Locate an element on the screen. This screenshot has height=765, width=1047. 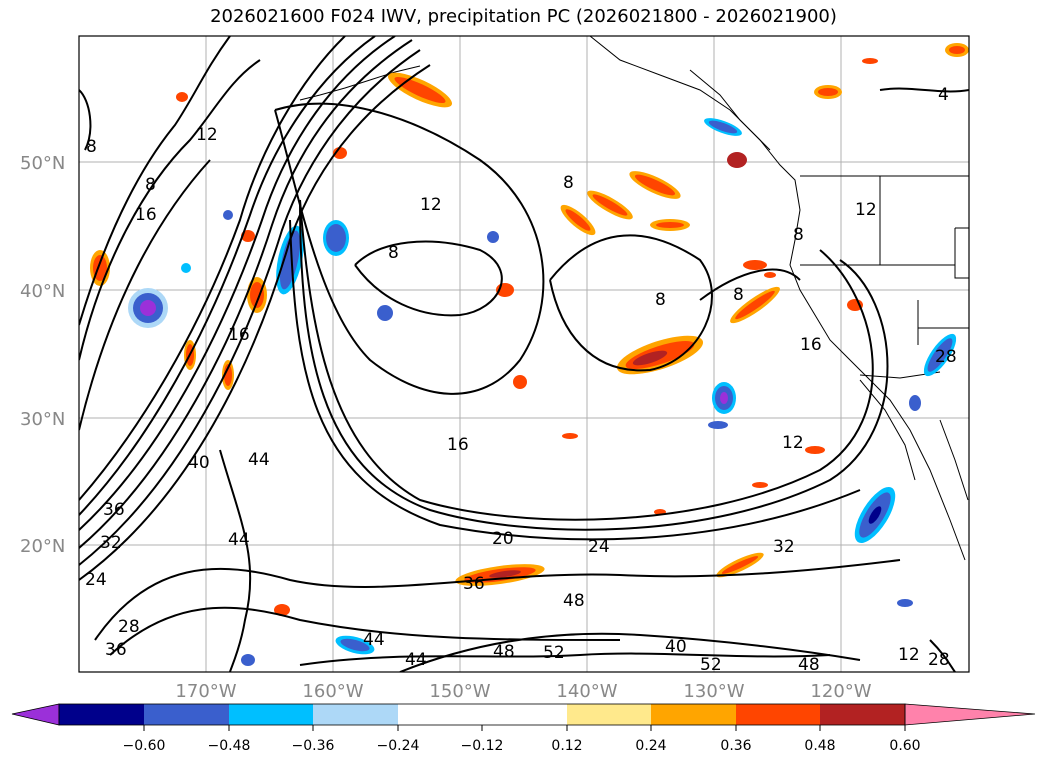
colorbar-tick-label: 0.48 is located at coordinates (819, 746).